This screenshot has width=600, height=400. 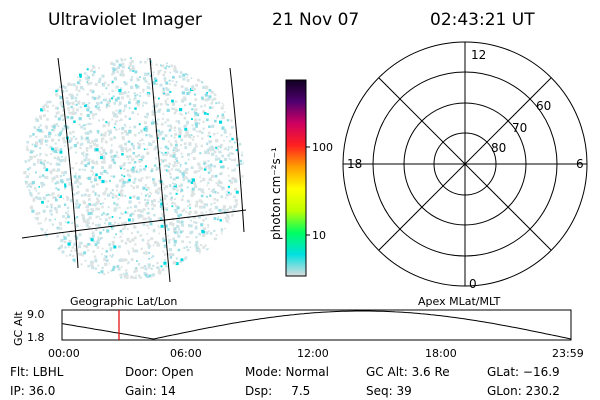 What do you see at coordinates (322, 147) in the screenshot?
I see `colorbar-tick-100: 100` at bounding box center [322, 147].